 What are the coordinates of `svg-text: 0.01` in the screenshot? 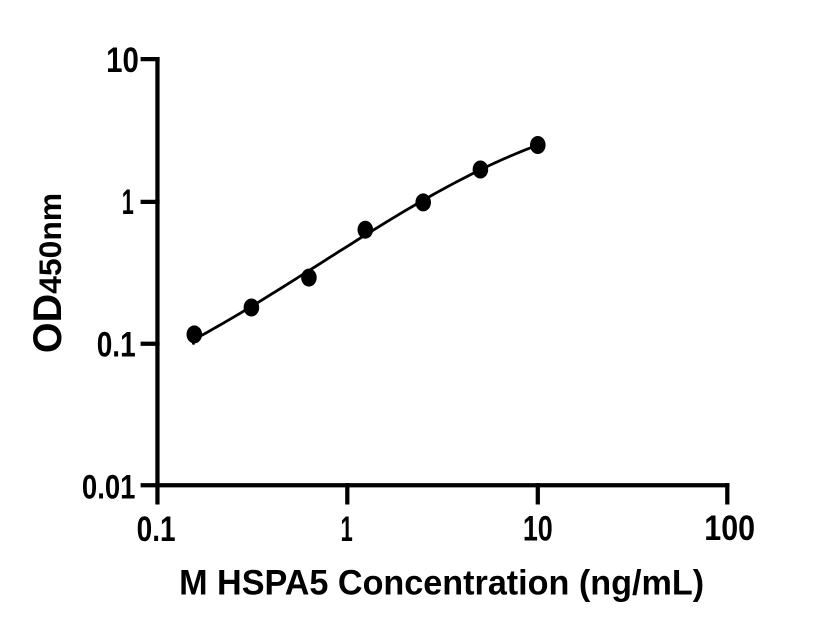 It's located at (109, 487).